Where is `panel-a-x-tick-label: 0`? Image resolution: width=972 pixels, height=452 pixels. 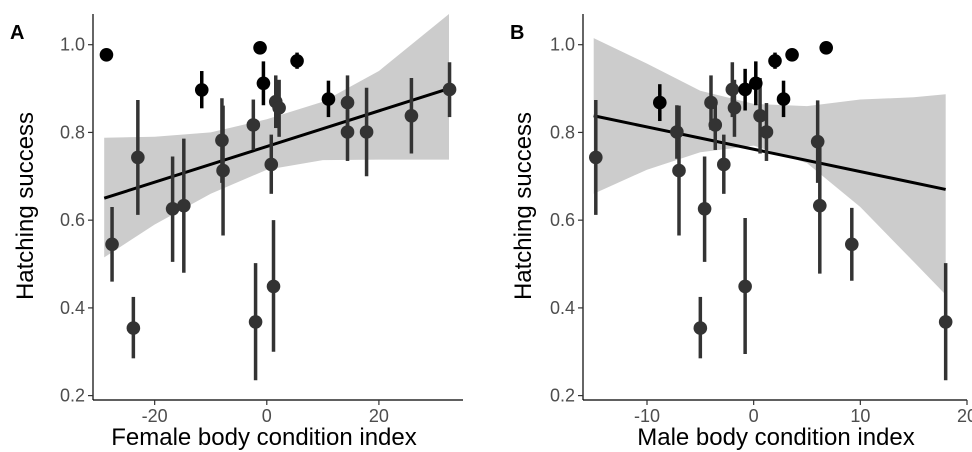
panel-a-x-tick-label: 0 is located at coordinates (267, 416).